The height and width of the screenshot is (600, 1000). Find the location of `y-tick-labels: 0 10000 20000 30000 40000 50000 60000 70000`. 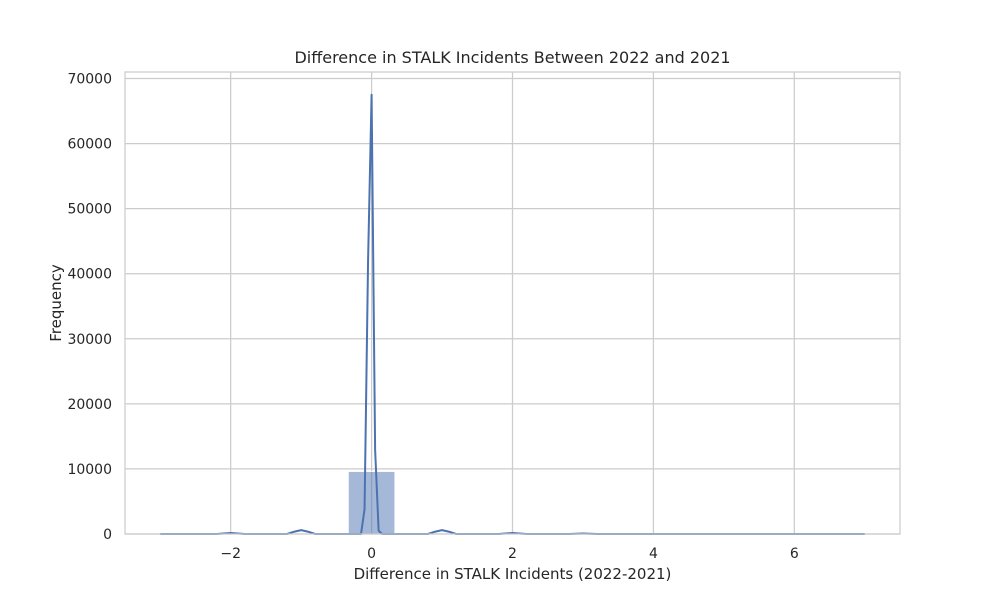

y-tick-labels: 0 10000 20000 30000 40000 50000 60000 70000 is located at coordinates (89, 307).